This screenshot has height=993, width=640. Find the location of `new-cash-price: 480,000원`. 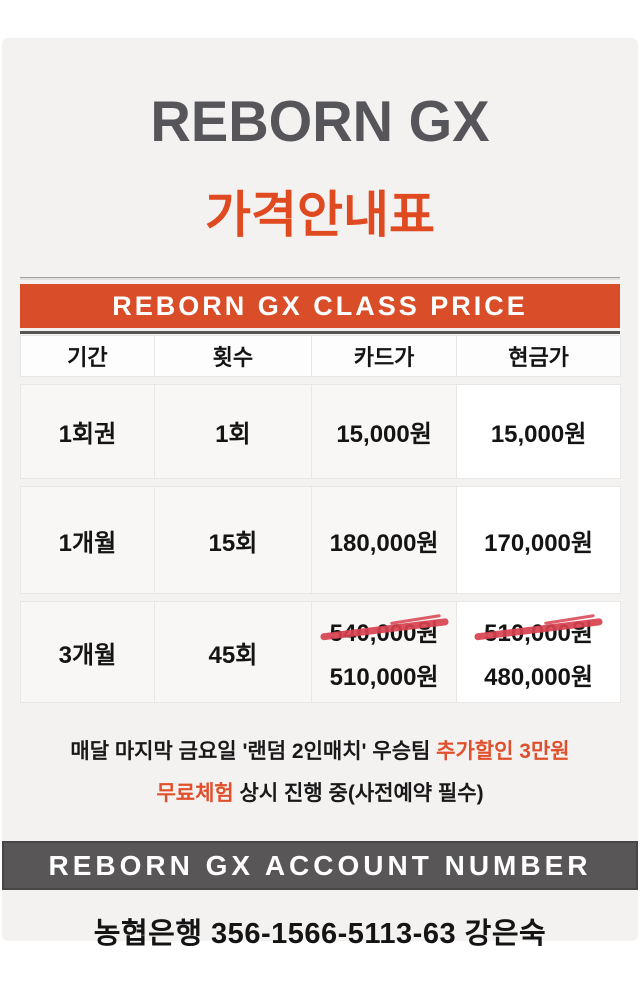

new-cash-price: 480,000원 is located at coordinates (538, 677).